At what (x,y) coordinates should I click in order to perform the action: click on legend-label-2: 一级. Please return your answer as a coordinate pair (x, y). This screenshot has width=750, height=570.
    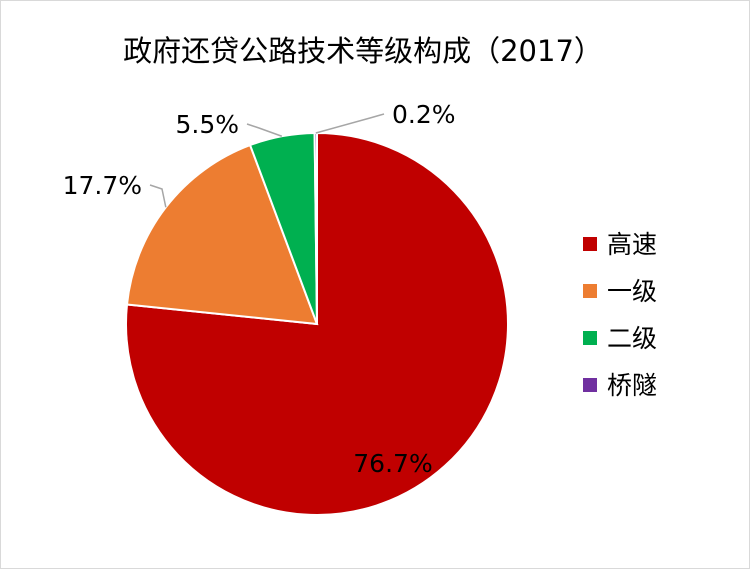
    Looking at the image, I should click on (632, 291).